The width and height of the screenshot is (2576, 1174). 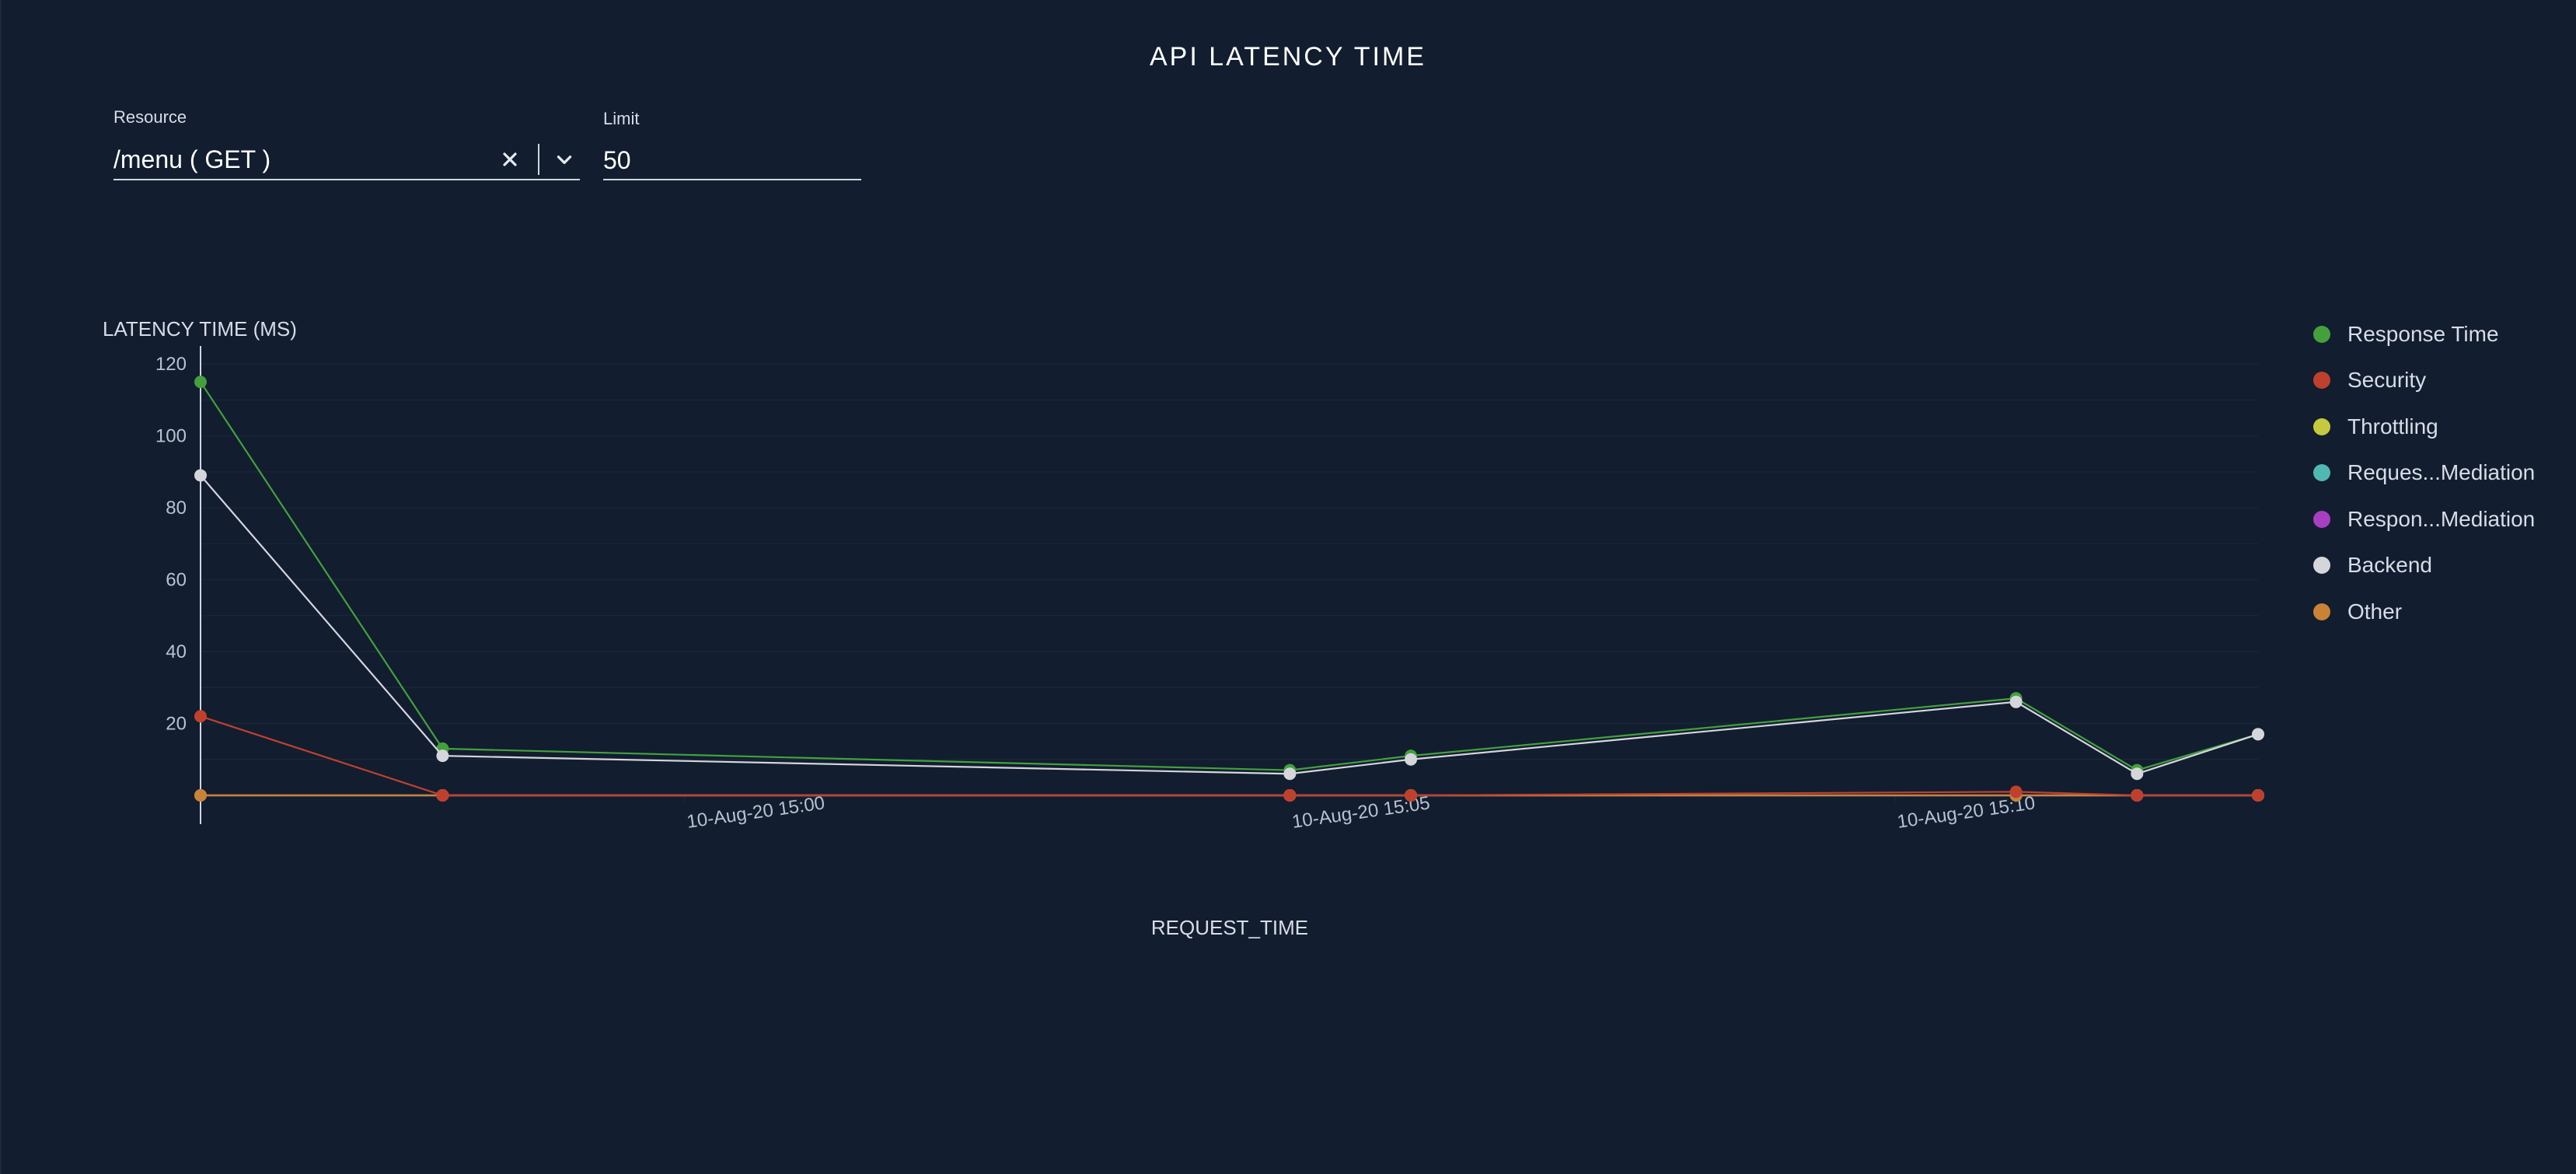 What do you see at coordinates (2442, 518) in the screenshot?
I see `legend-label: Respon...Mediation` at bounding box center [2442, 518].